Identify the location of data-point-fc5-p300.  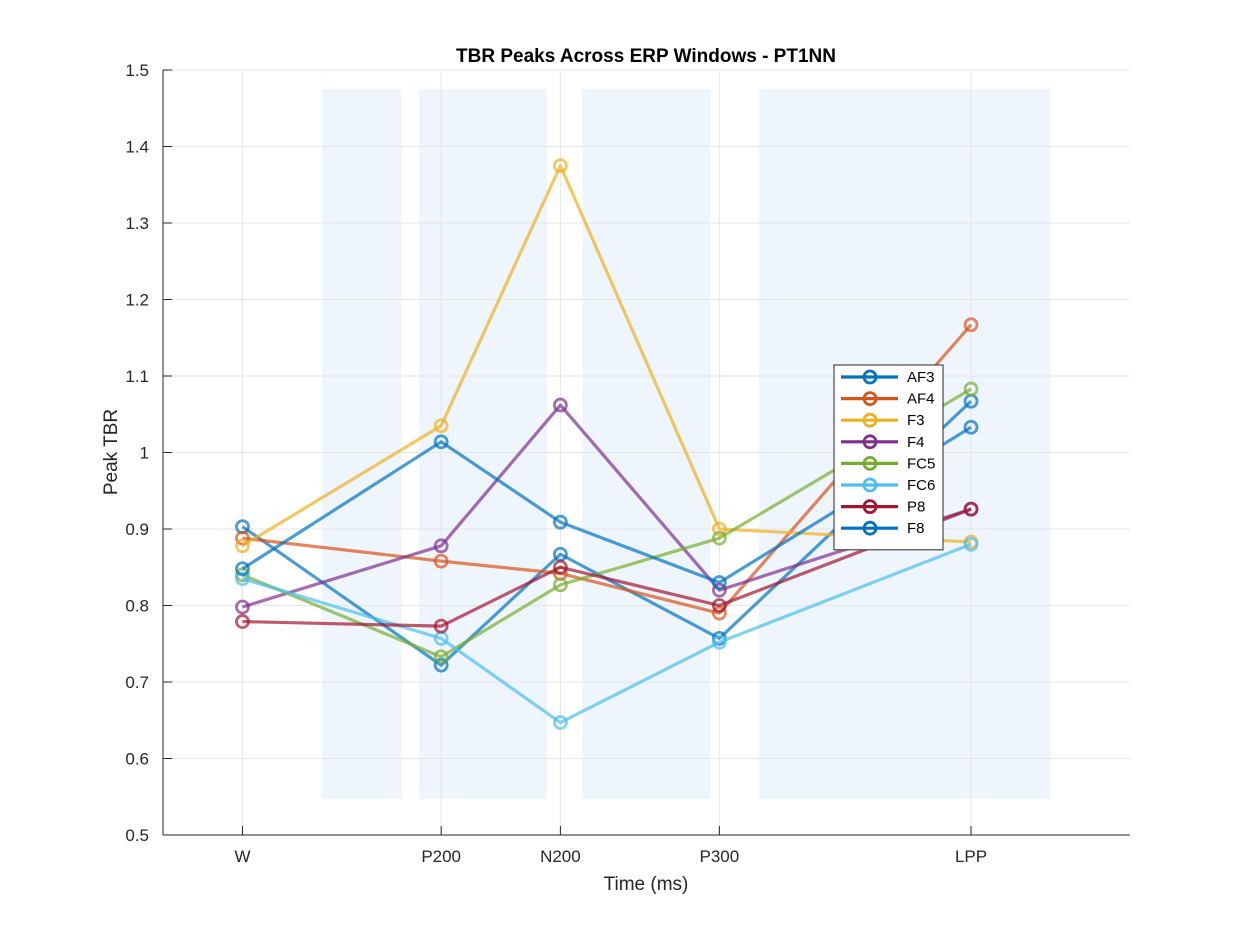
(719, 538).